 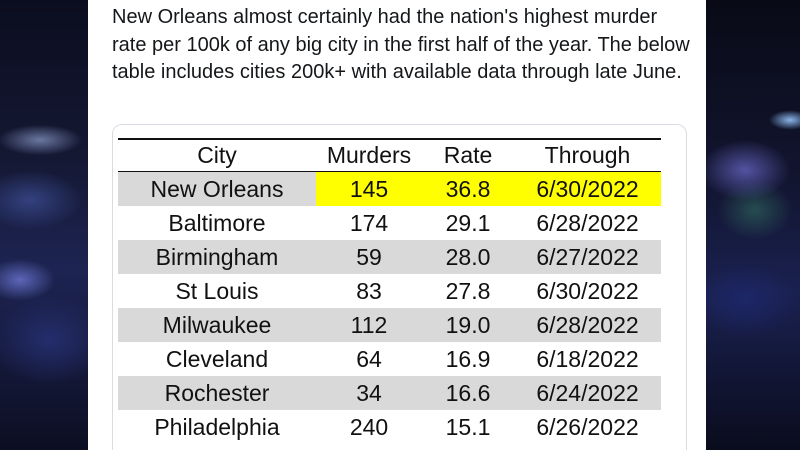 I want to click on city-cell: Rochester, so click(x=217, y=393).